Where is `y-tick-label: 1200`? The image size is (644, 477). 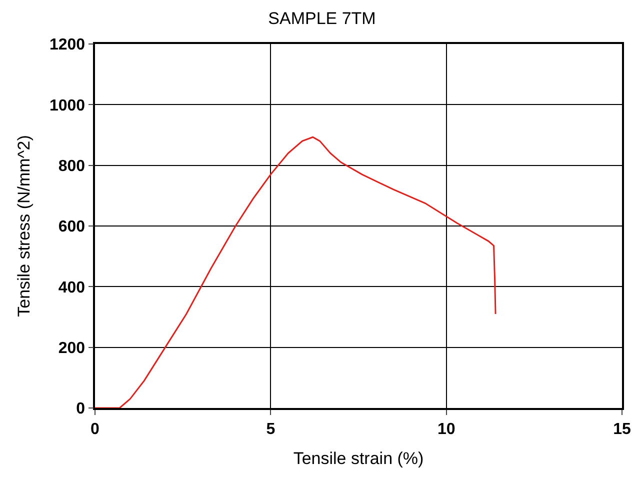
y-tick-label: 1200 is located at coordinates (67, 45).